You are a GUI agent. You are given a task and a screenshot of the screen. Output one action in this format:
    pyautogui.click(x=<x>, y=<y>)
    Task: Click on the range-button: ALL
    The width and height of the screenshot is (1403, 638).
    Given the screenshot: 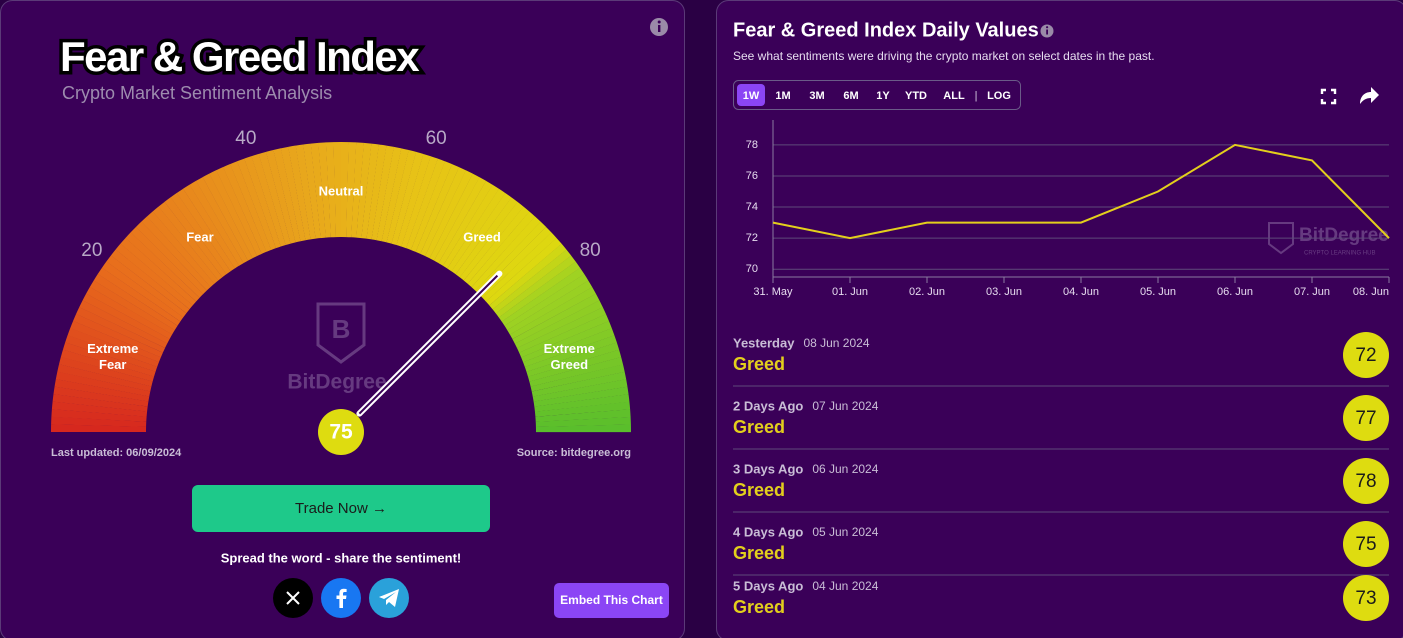 What is the action you would take?
    pyautogui.click(x=954, y=96)
    